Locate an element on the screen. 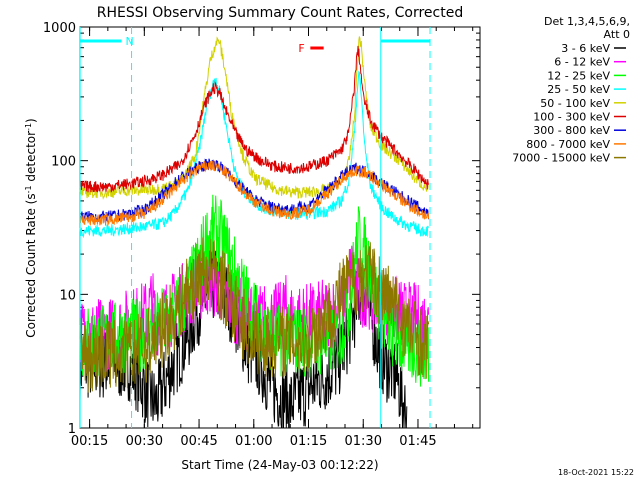 The width and height of the screenshot is (640, 485). series-line-800-7000-kev is located at coordinates (254, 193).